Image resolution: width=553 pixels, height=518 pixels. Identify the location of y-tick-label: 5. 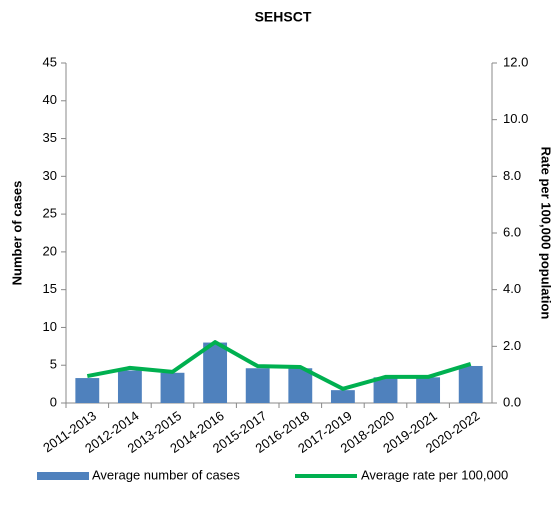
(53, 364).